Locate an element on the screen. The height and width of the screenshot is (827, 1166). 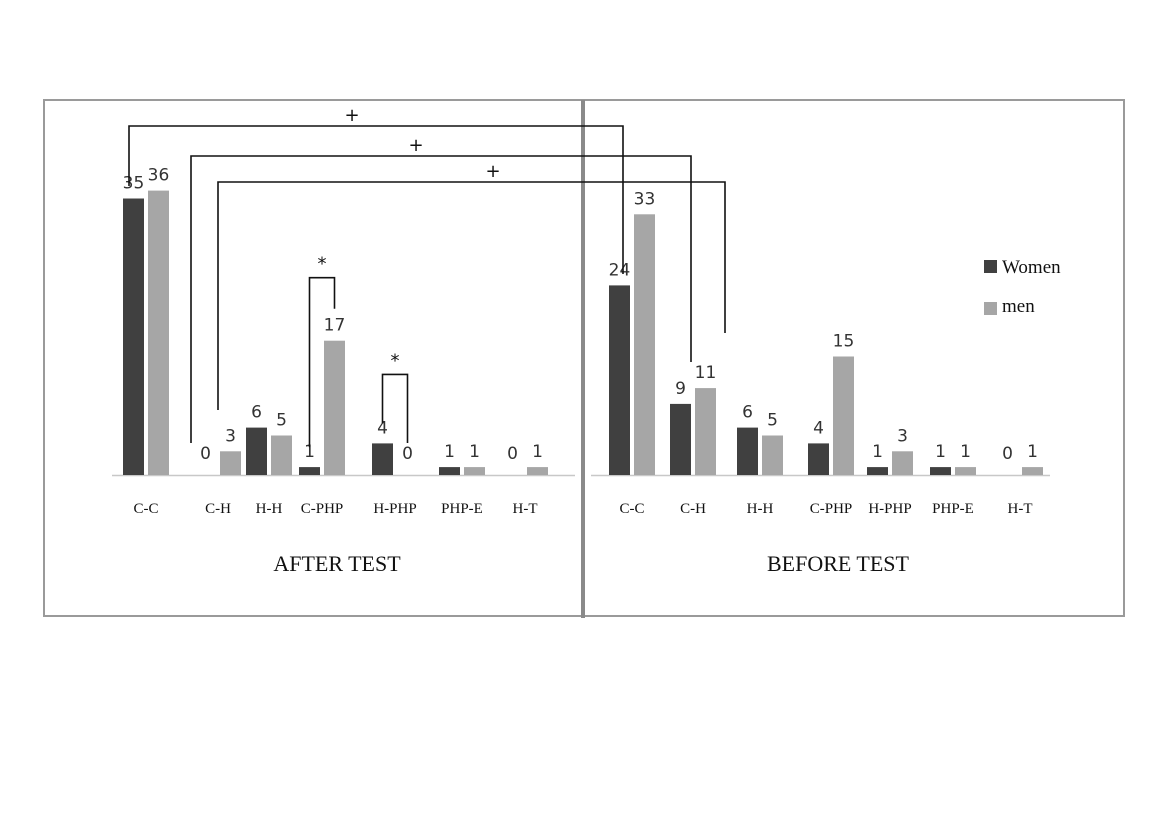
after-value-label-men-c-c: 36 is located at coordinates (159, 176).